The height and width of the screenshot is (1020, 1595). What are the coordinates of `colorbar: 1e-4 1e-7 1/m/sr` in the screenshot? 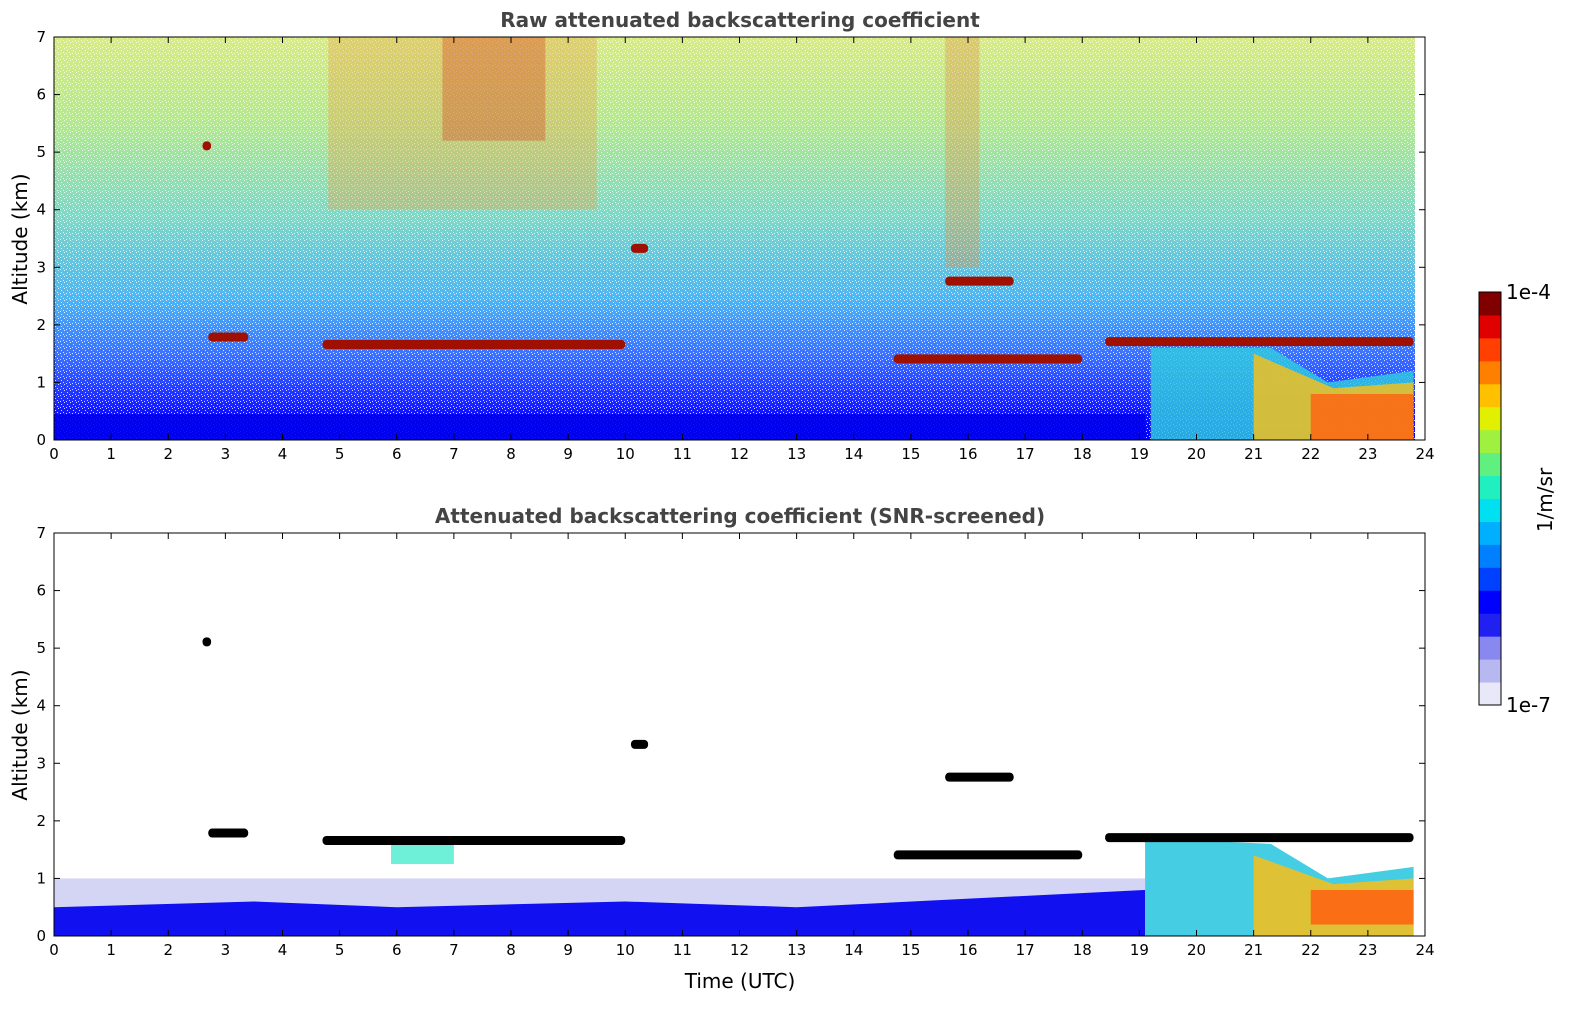 It's located at (1517, 498).